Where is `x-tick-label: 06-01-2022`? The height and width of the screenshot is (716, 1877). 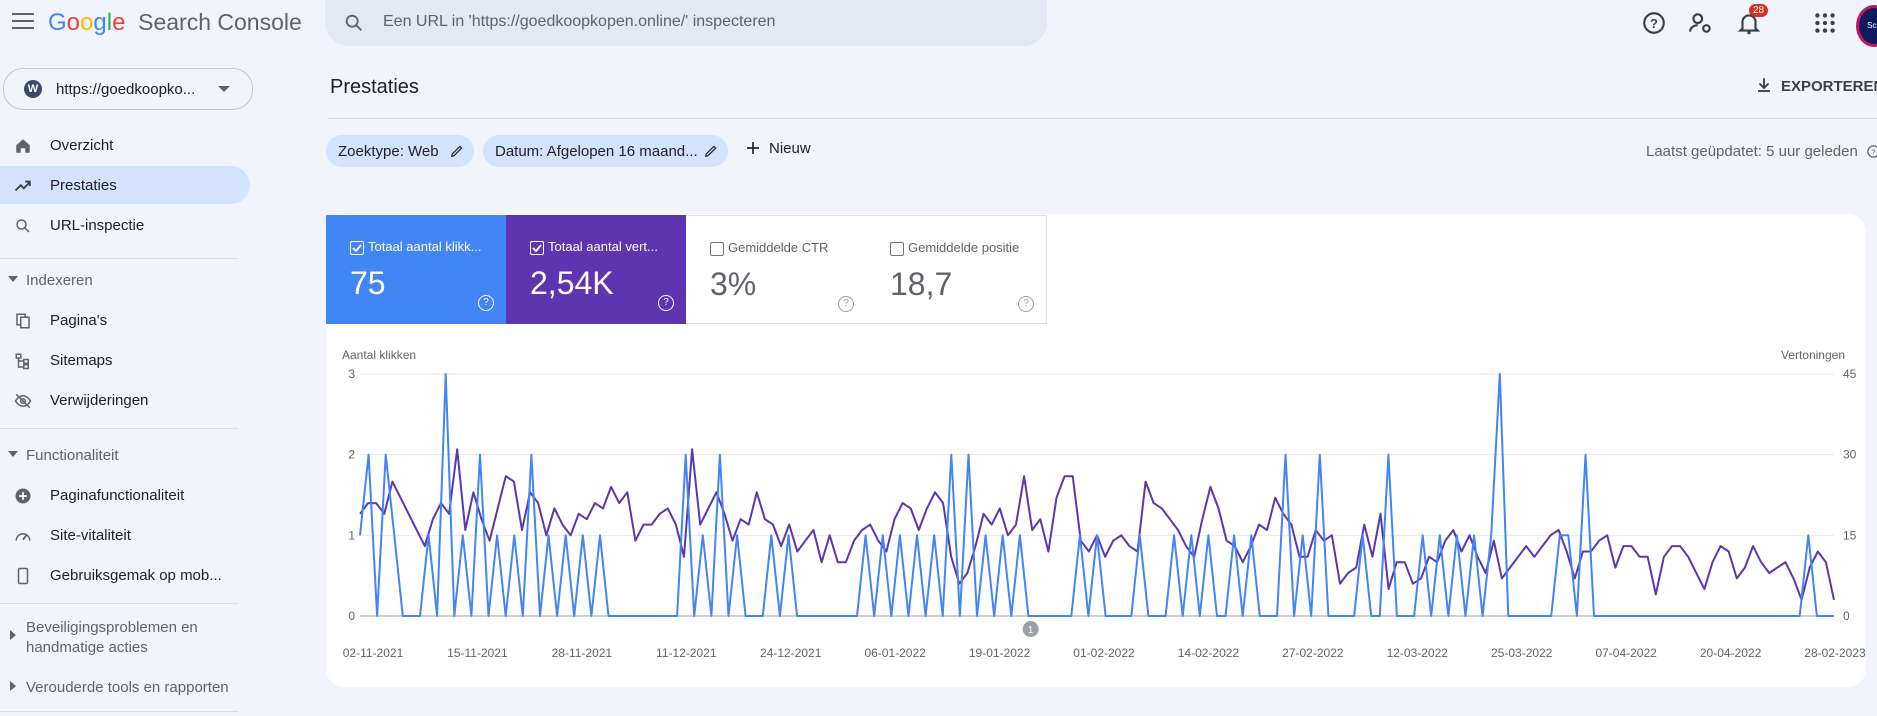
x-tick-label: 06-01-2022 is located at coordinates (895, 653).